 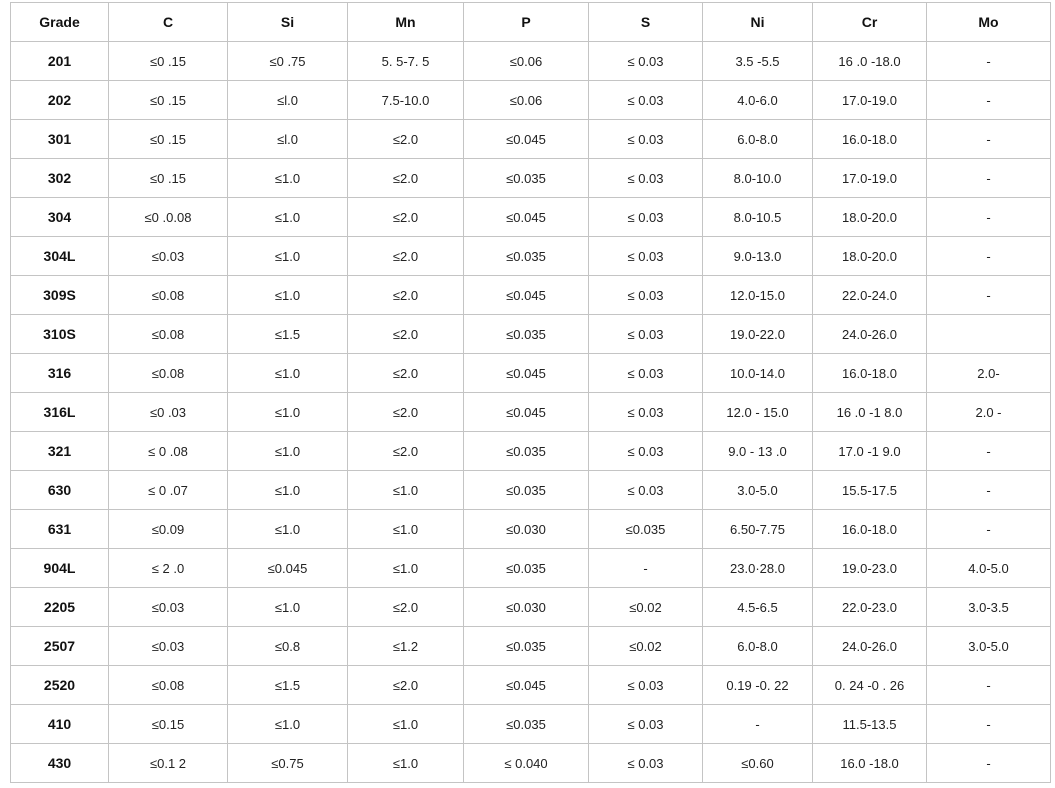 What do you see at coordinates (988, 373) in the screenshot?
I see `value-cell: 2.0-` at bounding box center [988, 373].